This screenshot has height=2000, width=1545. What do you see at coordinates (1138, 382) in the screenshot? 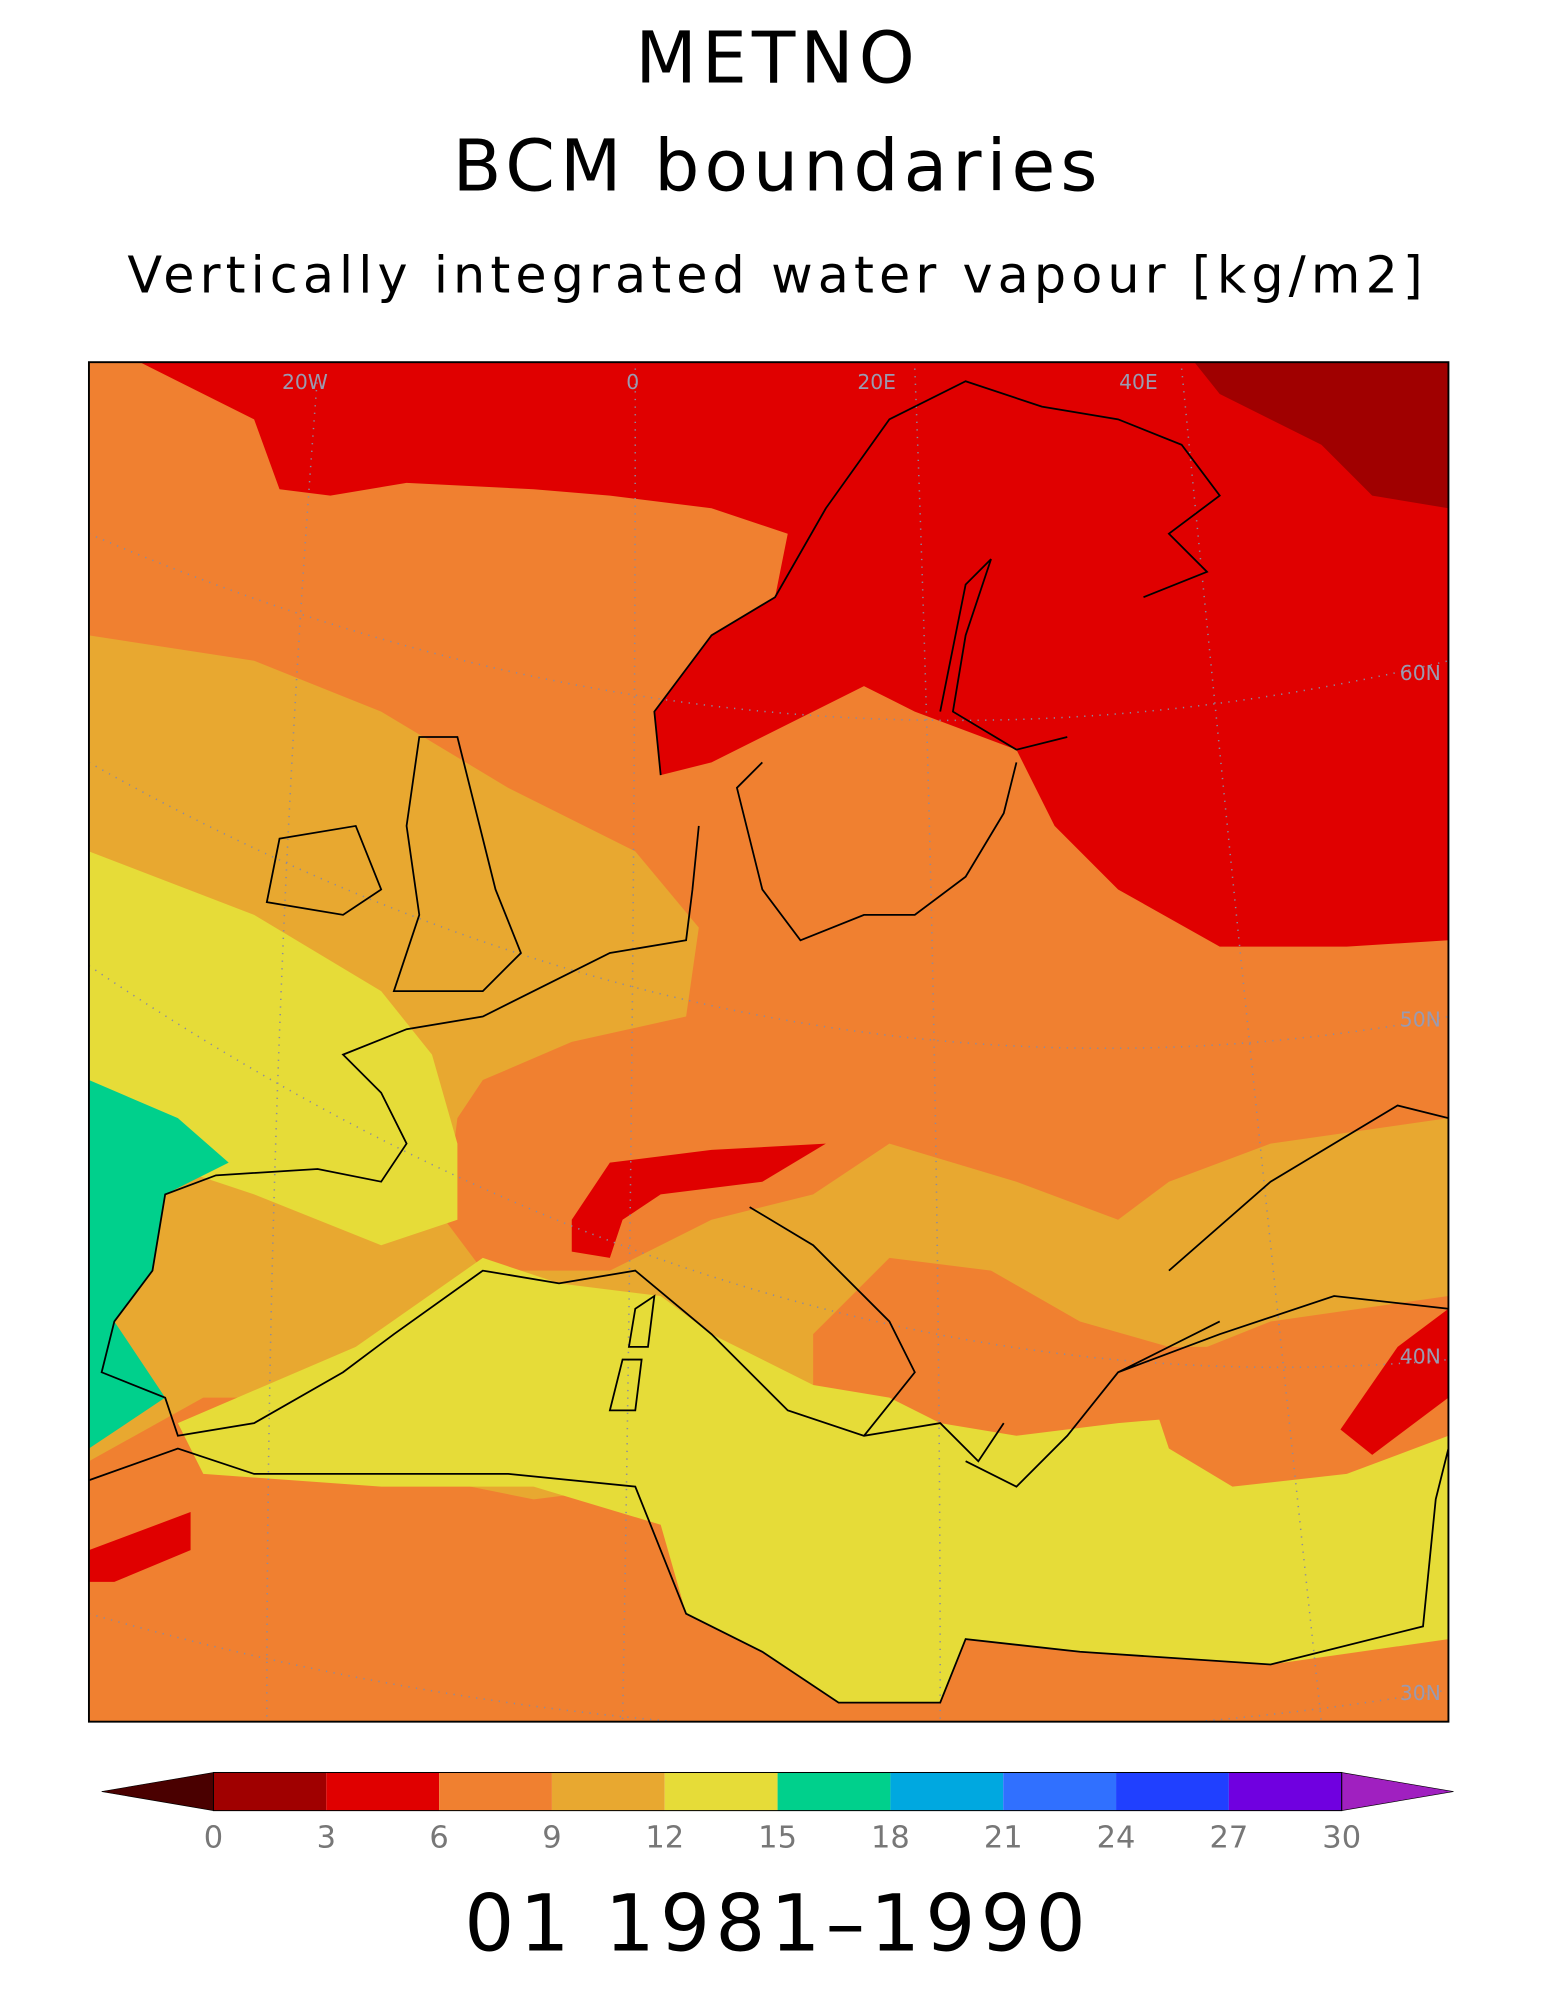
I see `longitude-label: 40E` at bounding box center [1138, 382].